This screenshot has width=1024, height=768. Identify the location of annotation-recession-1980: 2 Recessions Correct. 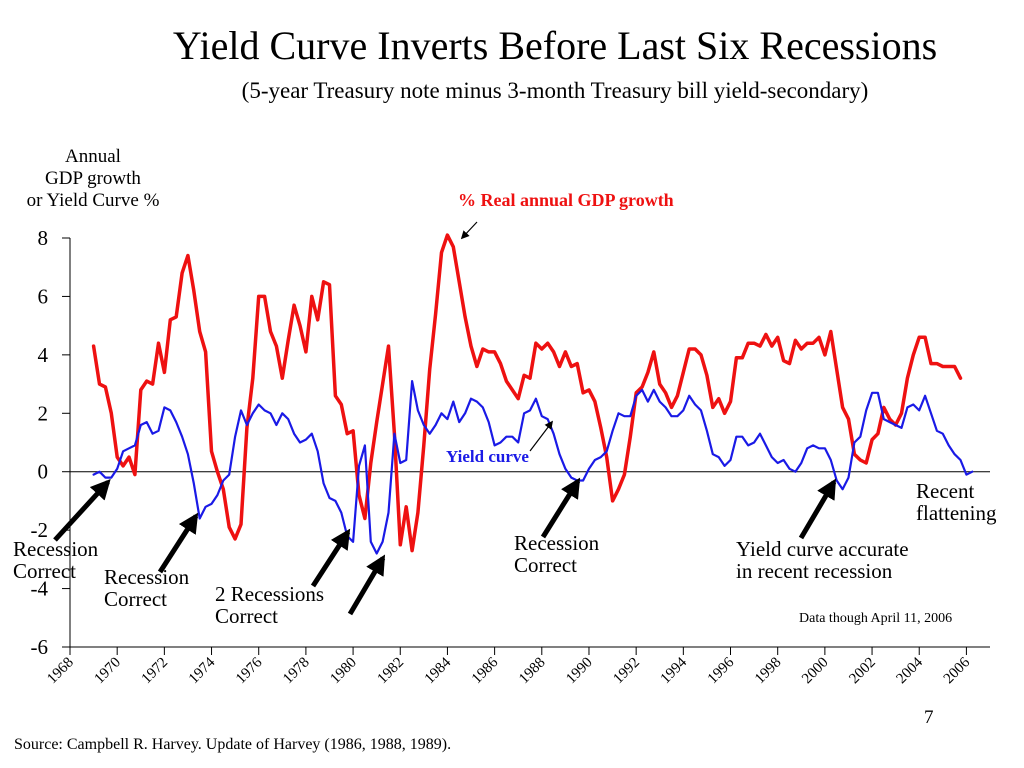
(269, 605).